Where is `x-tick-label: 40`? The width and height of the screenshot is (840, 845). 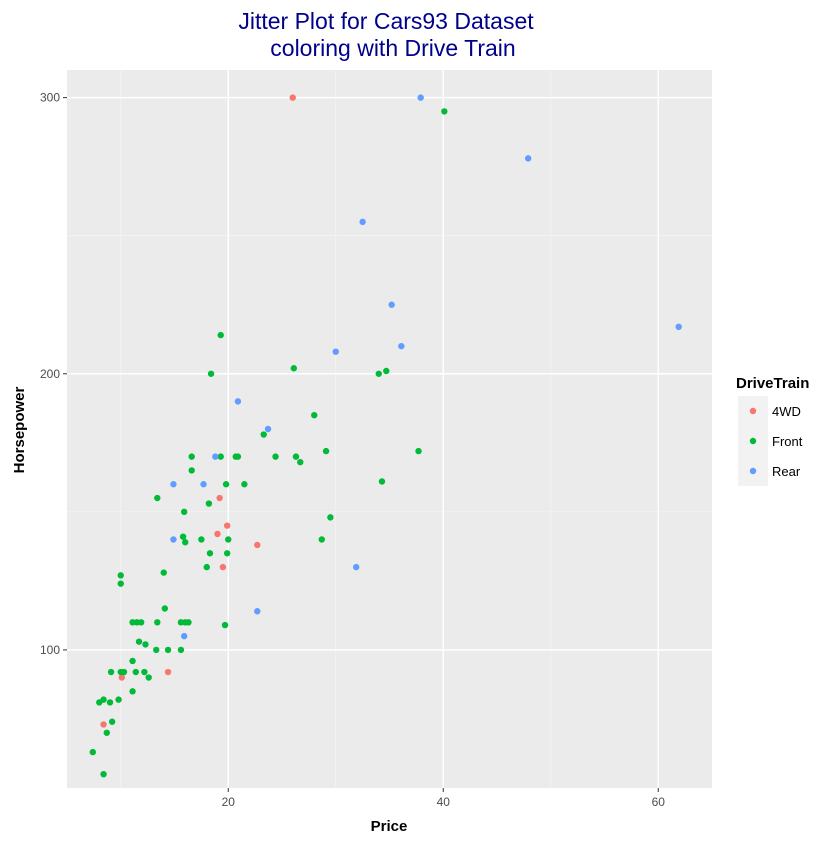
x-tick-label: 40 is located at coordinates (444, 802).